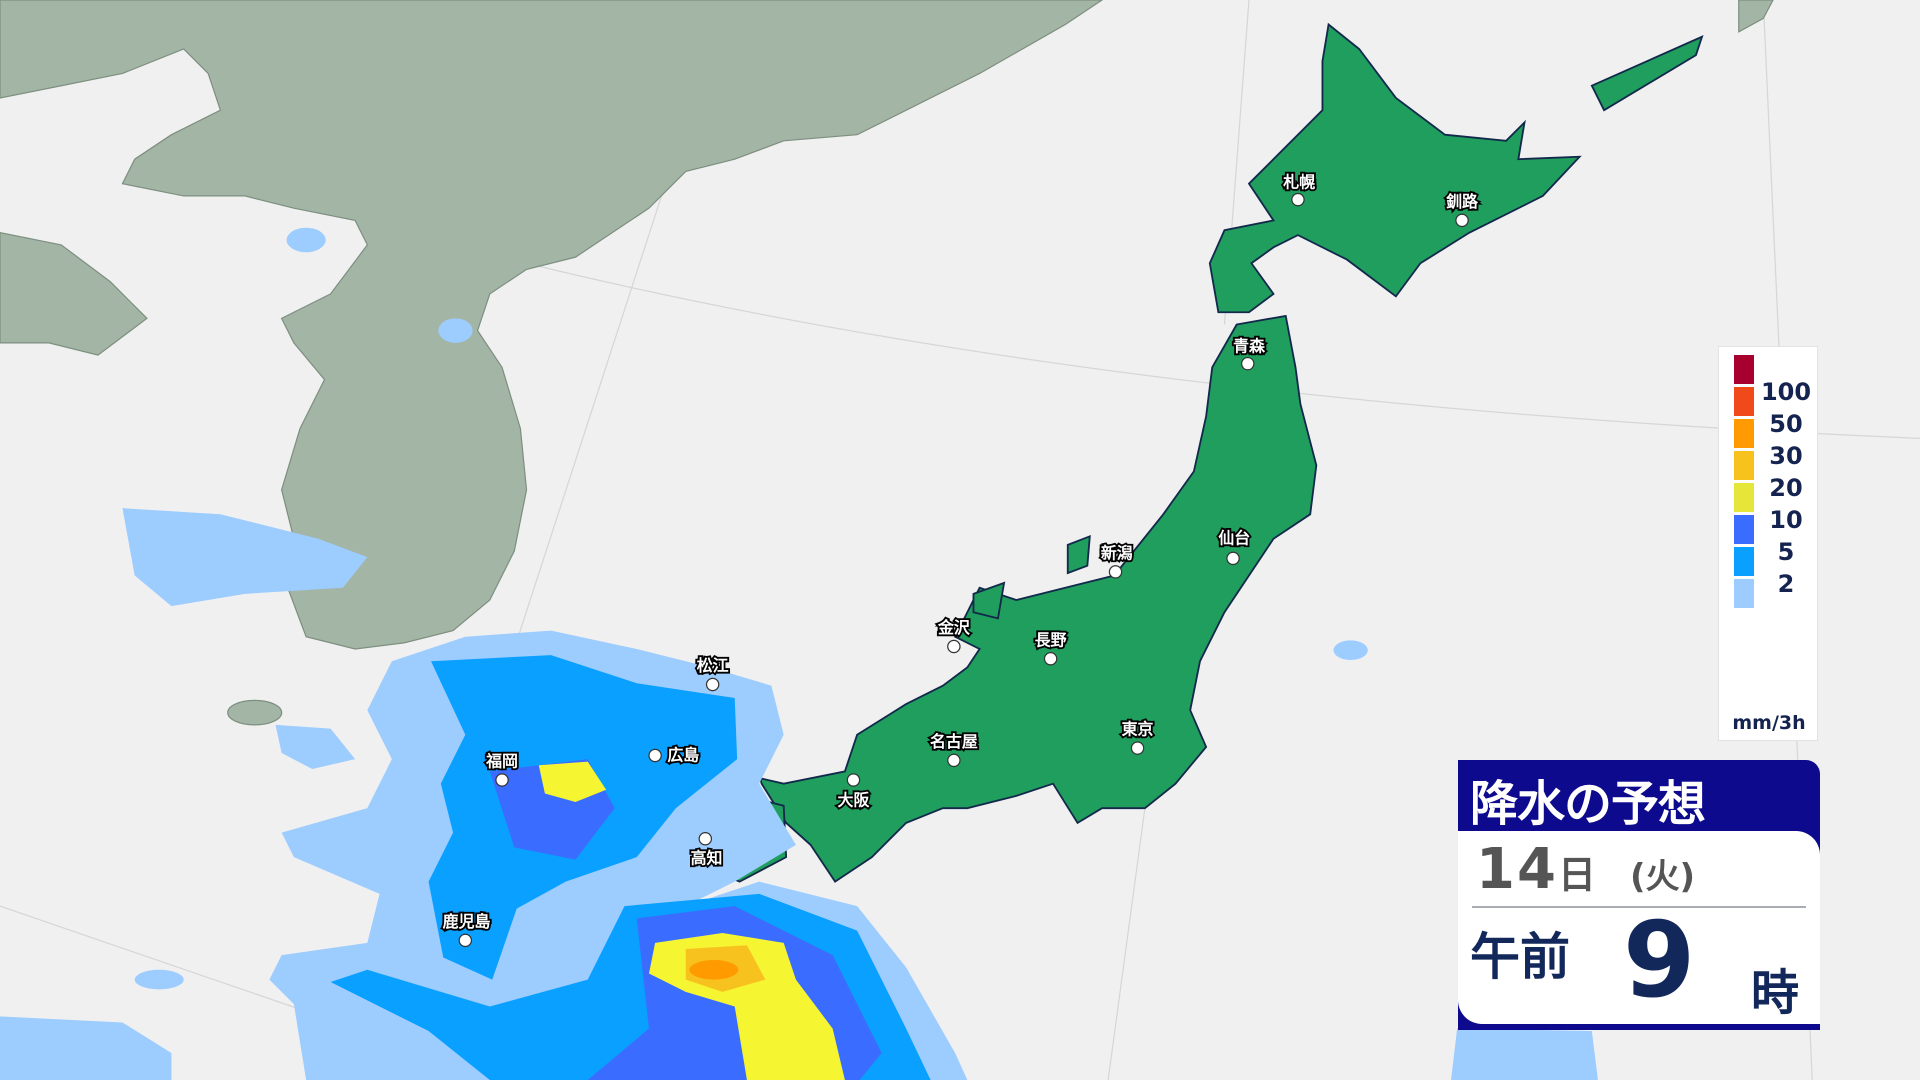  I want to click on city-osaka: 大阪, so click(853, 792).